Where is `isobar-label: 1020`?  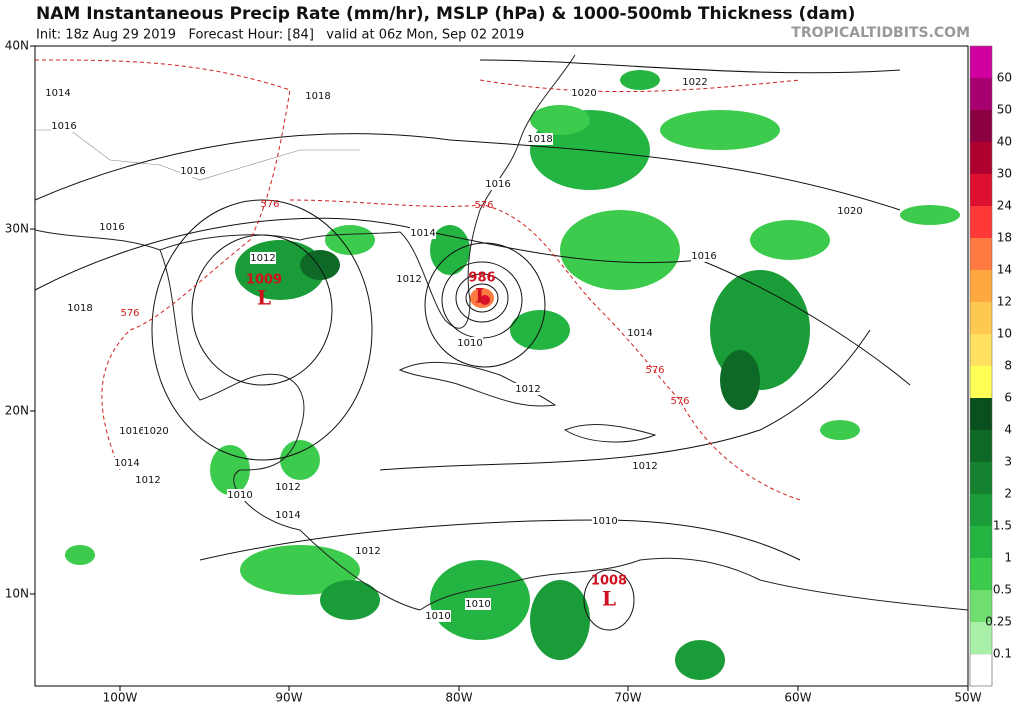 isobar-label: 1020 is located at coordinates (583, 93).